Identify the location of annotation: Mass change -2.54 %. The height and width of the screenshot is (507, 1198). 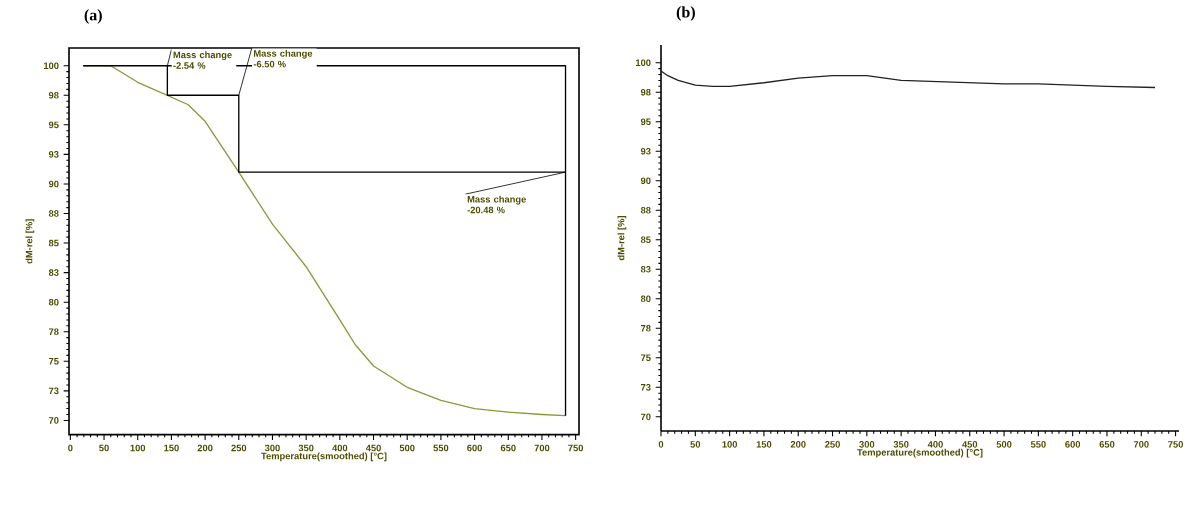
(202, 60).